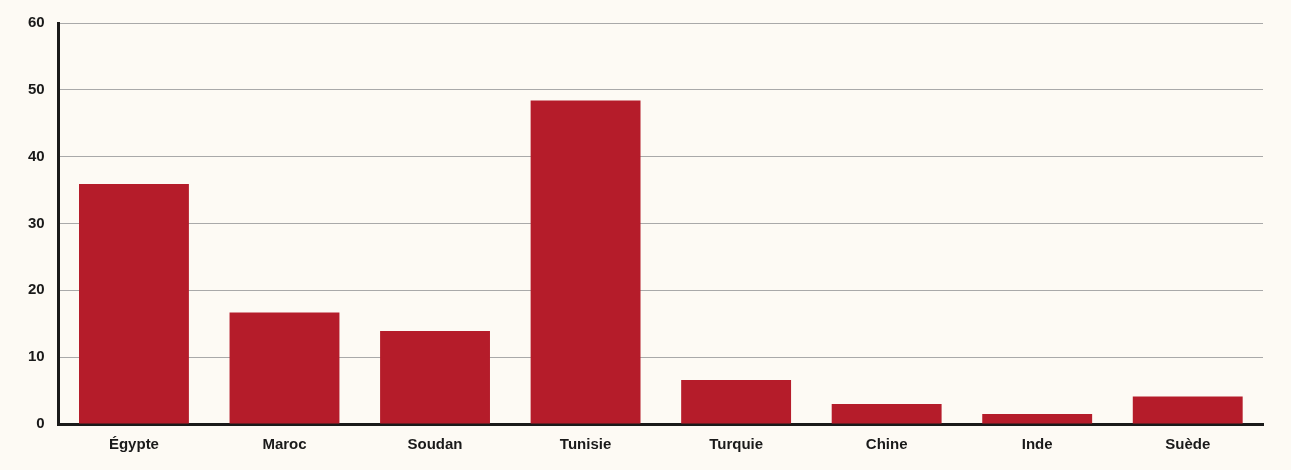 The height and width of the screenshot is (470, 1291). I want to click on y-tick-label: 10, so click(36, 356).